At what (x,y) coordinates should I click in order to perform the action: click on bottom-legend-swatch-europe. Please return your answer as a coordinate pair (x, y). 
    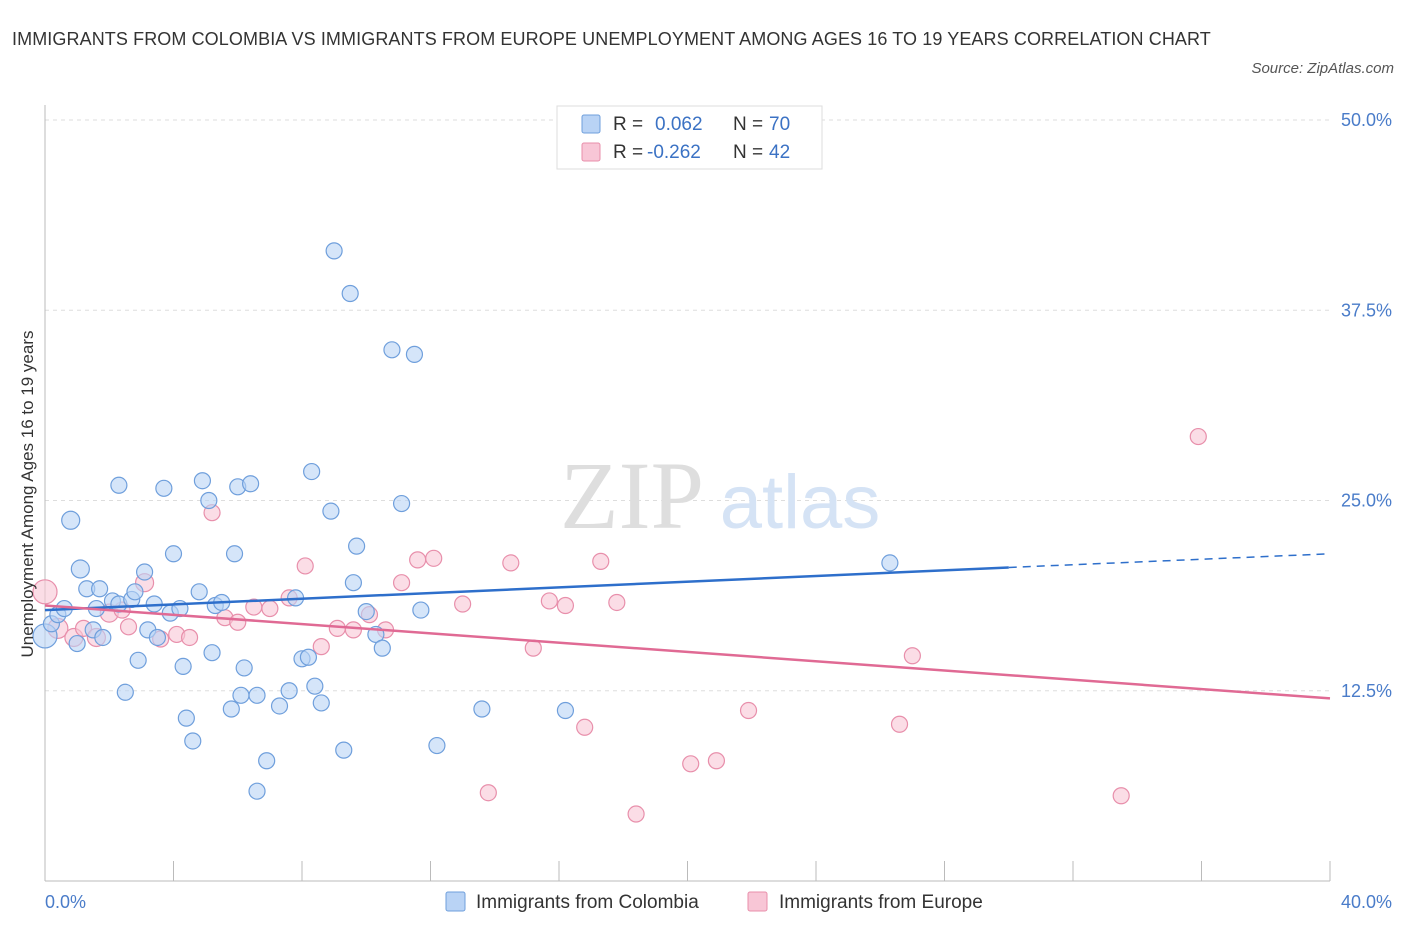
    Looking at the image, I should click on (757, 901).